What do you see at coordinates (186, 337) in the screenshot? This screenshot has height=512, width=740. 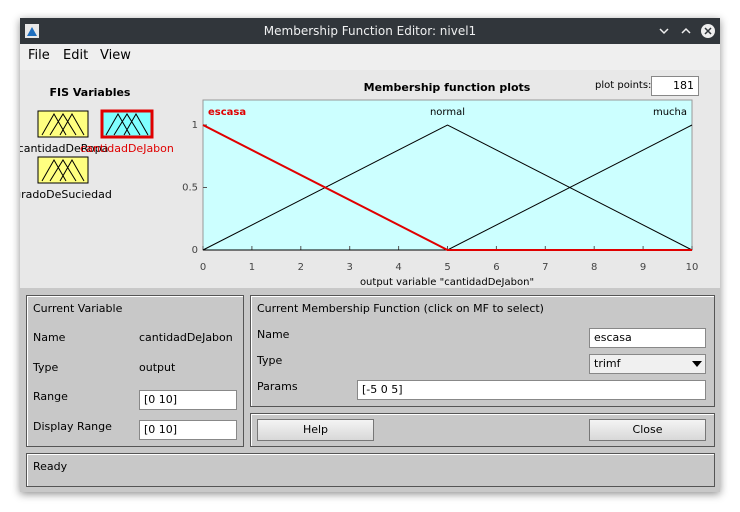 I see `field-value: cantidadDeJabon` at bounding box center [186, 337].